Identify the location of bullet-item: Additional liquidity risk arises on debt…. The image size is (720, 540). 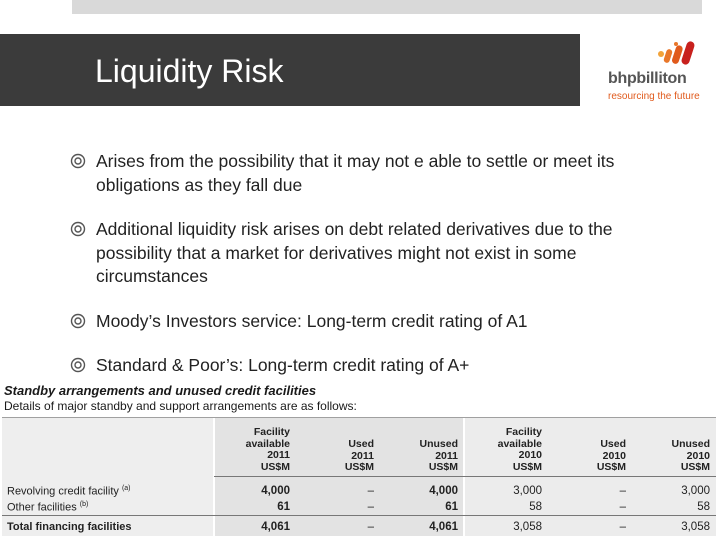
(380, 253).